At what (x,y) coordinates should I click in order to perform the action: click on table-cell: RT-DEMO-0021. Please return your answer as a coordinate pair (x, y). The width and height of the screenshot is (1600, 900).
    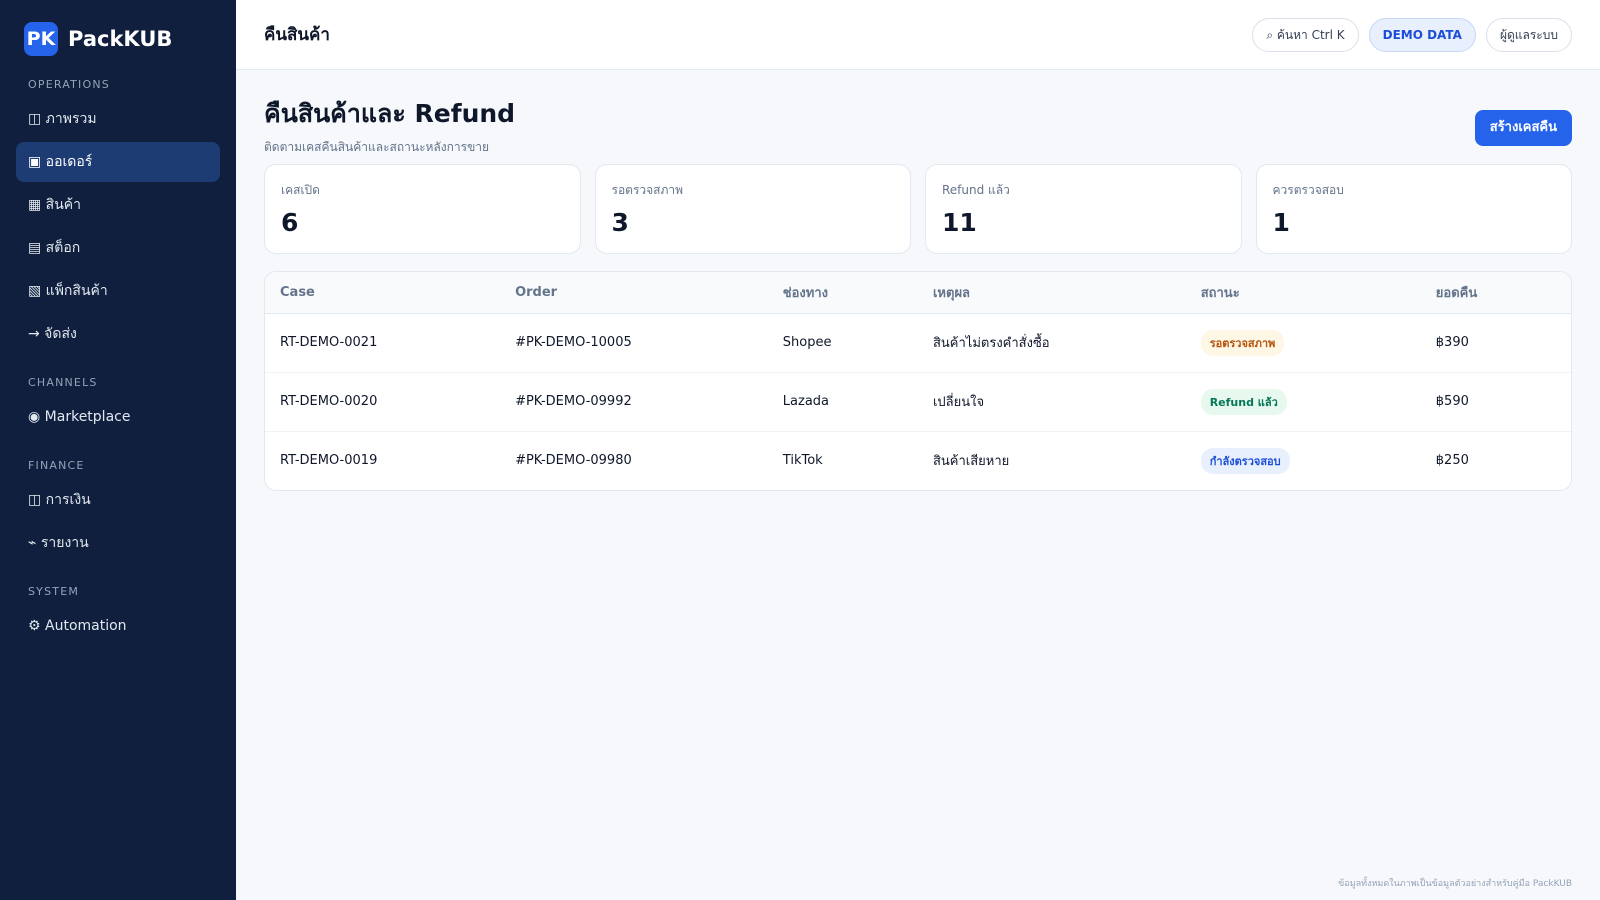
    Looking at the image, I should click on (383, 343).